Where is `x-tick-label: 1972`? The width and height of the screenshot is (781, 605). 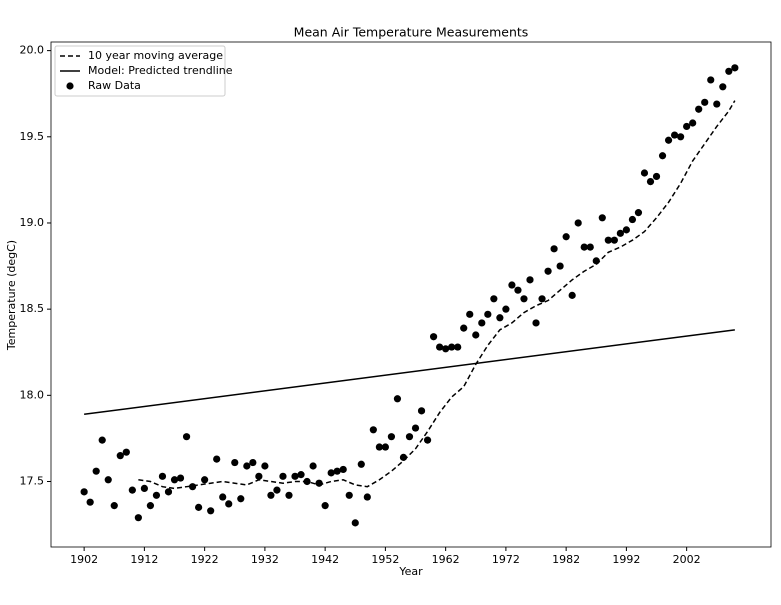
x-tick-label: 1972 is located at coordinates (506, 559).